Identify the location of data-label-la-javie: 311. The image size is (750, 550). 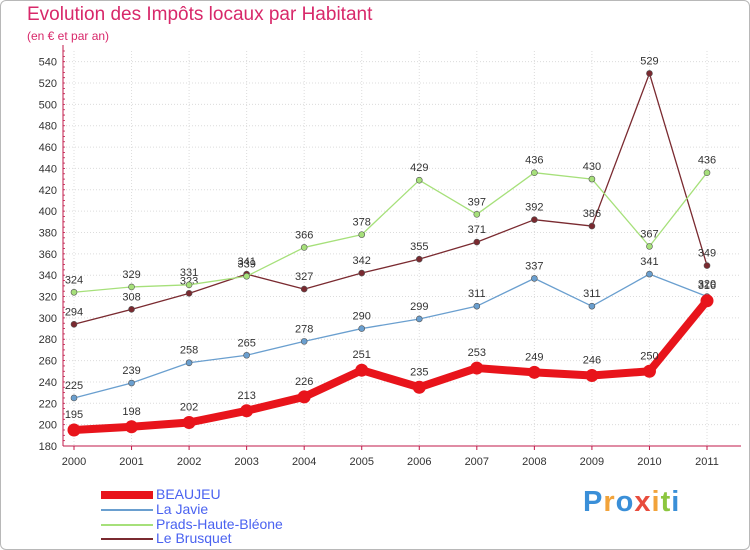
(592, 294).